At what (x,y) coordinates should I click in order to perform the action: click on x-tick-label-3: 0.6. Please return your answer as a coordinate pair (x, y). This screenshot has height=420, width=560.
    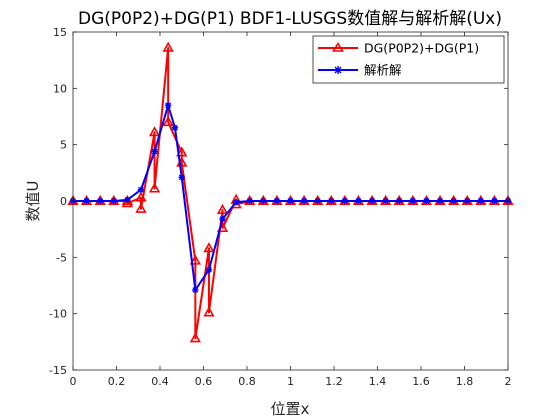
    Looking at the image, I should click on (204, 381).